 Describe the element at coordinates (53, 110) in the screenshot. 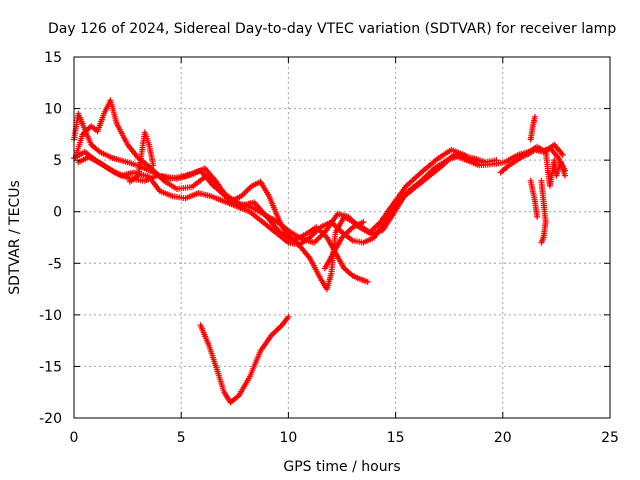

I see `y-tick-label: 10` at that location.